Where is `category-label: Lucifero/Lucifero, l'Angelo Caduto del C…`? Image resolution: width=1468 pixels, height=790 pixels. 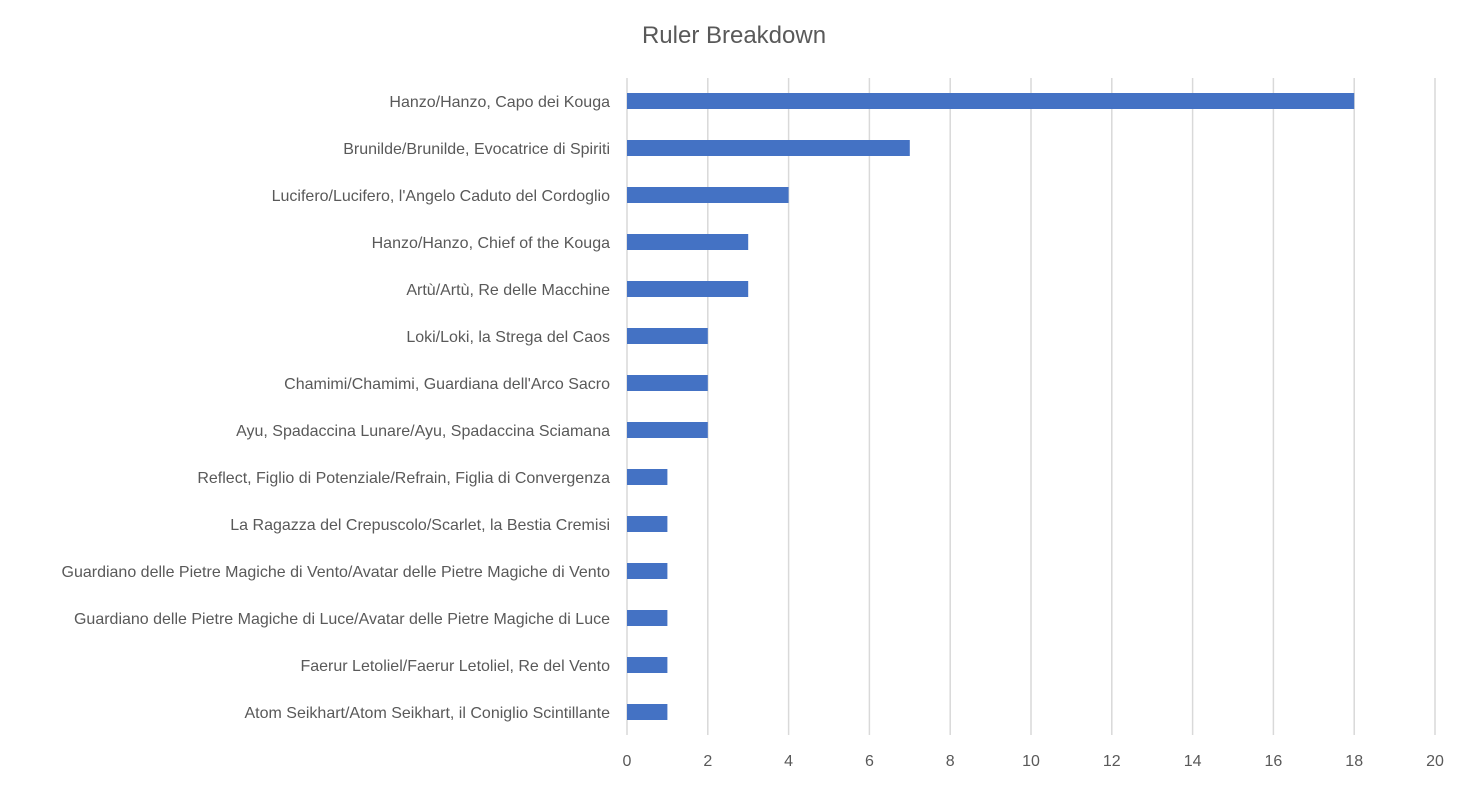
category-label: Lucifero/Lucifero, l'Angelo Caduto del C… is located at coordinates (441, 196).